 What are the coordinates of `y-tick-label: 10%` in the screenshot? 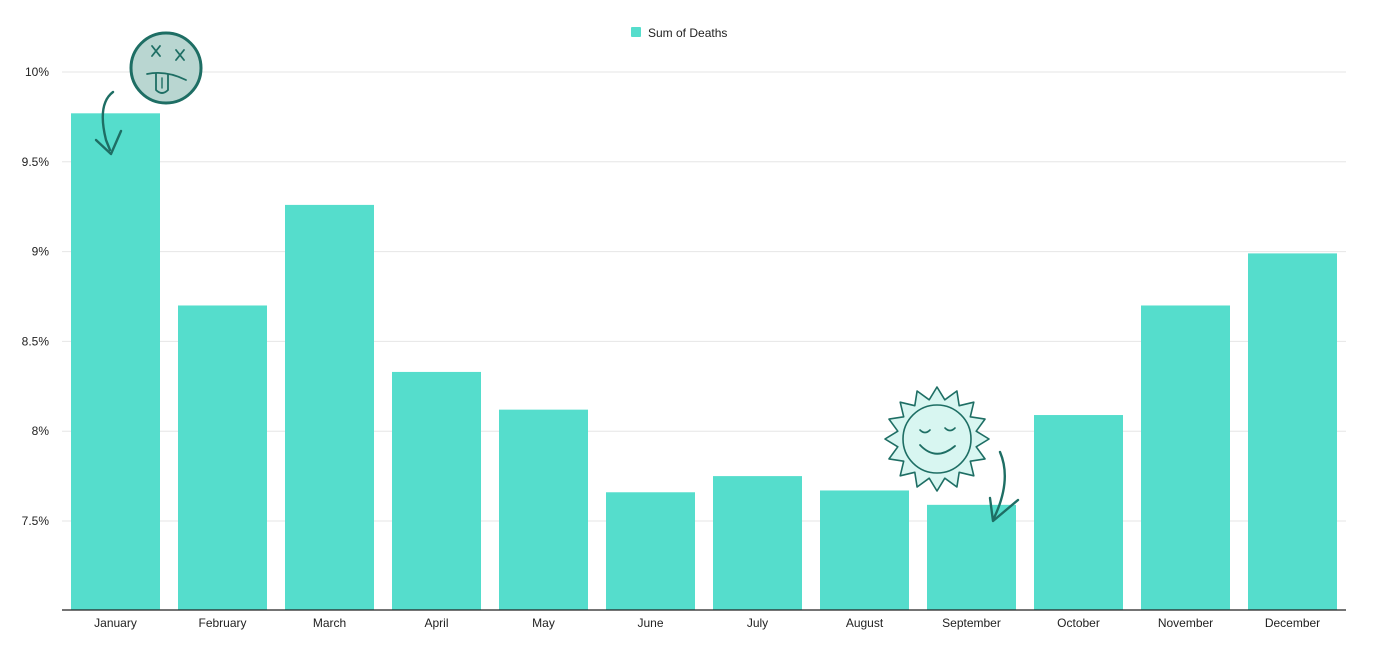 It's located at (37, 72).